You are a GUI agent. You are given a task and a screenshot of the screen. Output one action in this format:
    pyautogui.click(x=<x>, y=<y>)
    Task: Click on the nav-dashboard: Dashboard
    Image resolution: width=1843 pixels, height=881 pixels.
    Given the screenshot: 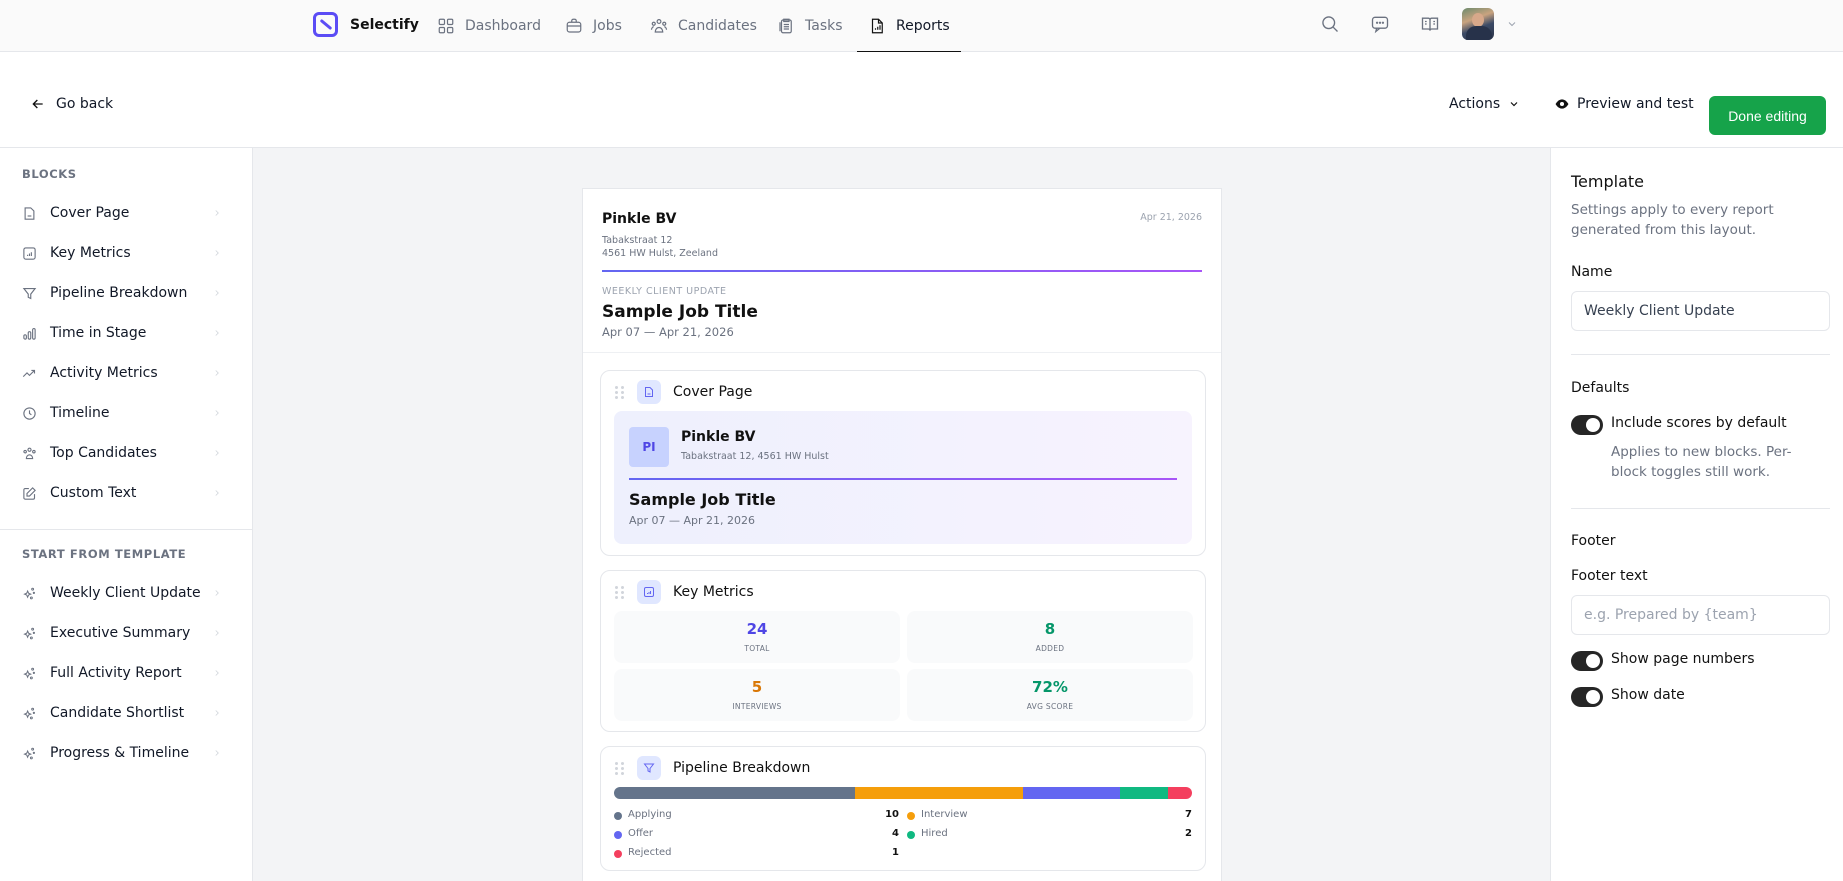 What is the action you would take?
    pyautogui.click(x=489, y=26)
    